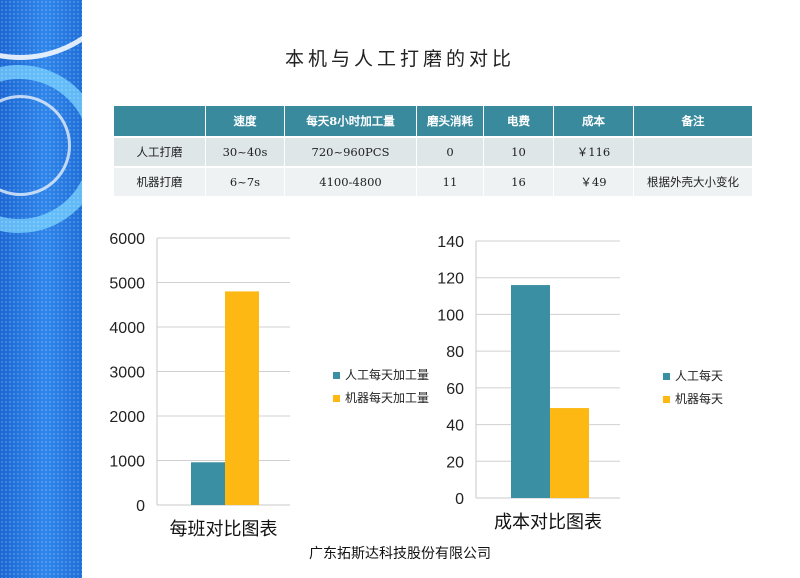 The image size is (800, 578). I want to click on y-tick-label: 60, so click(455, 389).